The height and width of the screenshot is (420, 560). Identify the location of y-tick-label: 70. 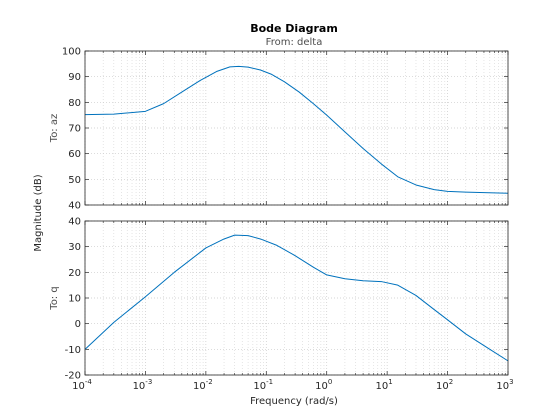
(74, 129).